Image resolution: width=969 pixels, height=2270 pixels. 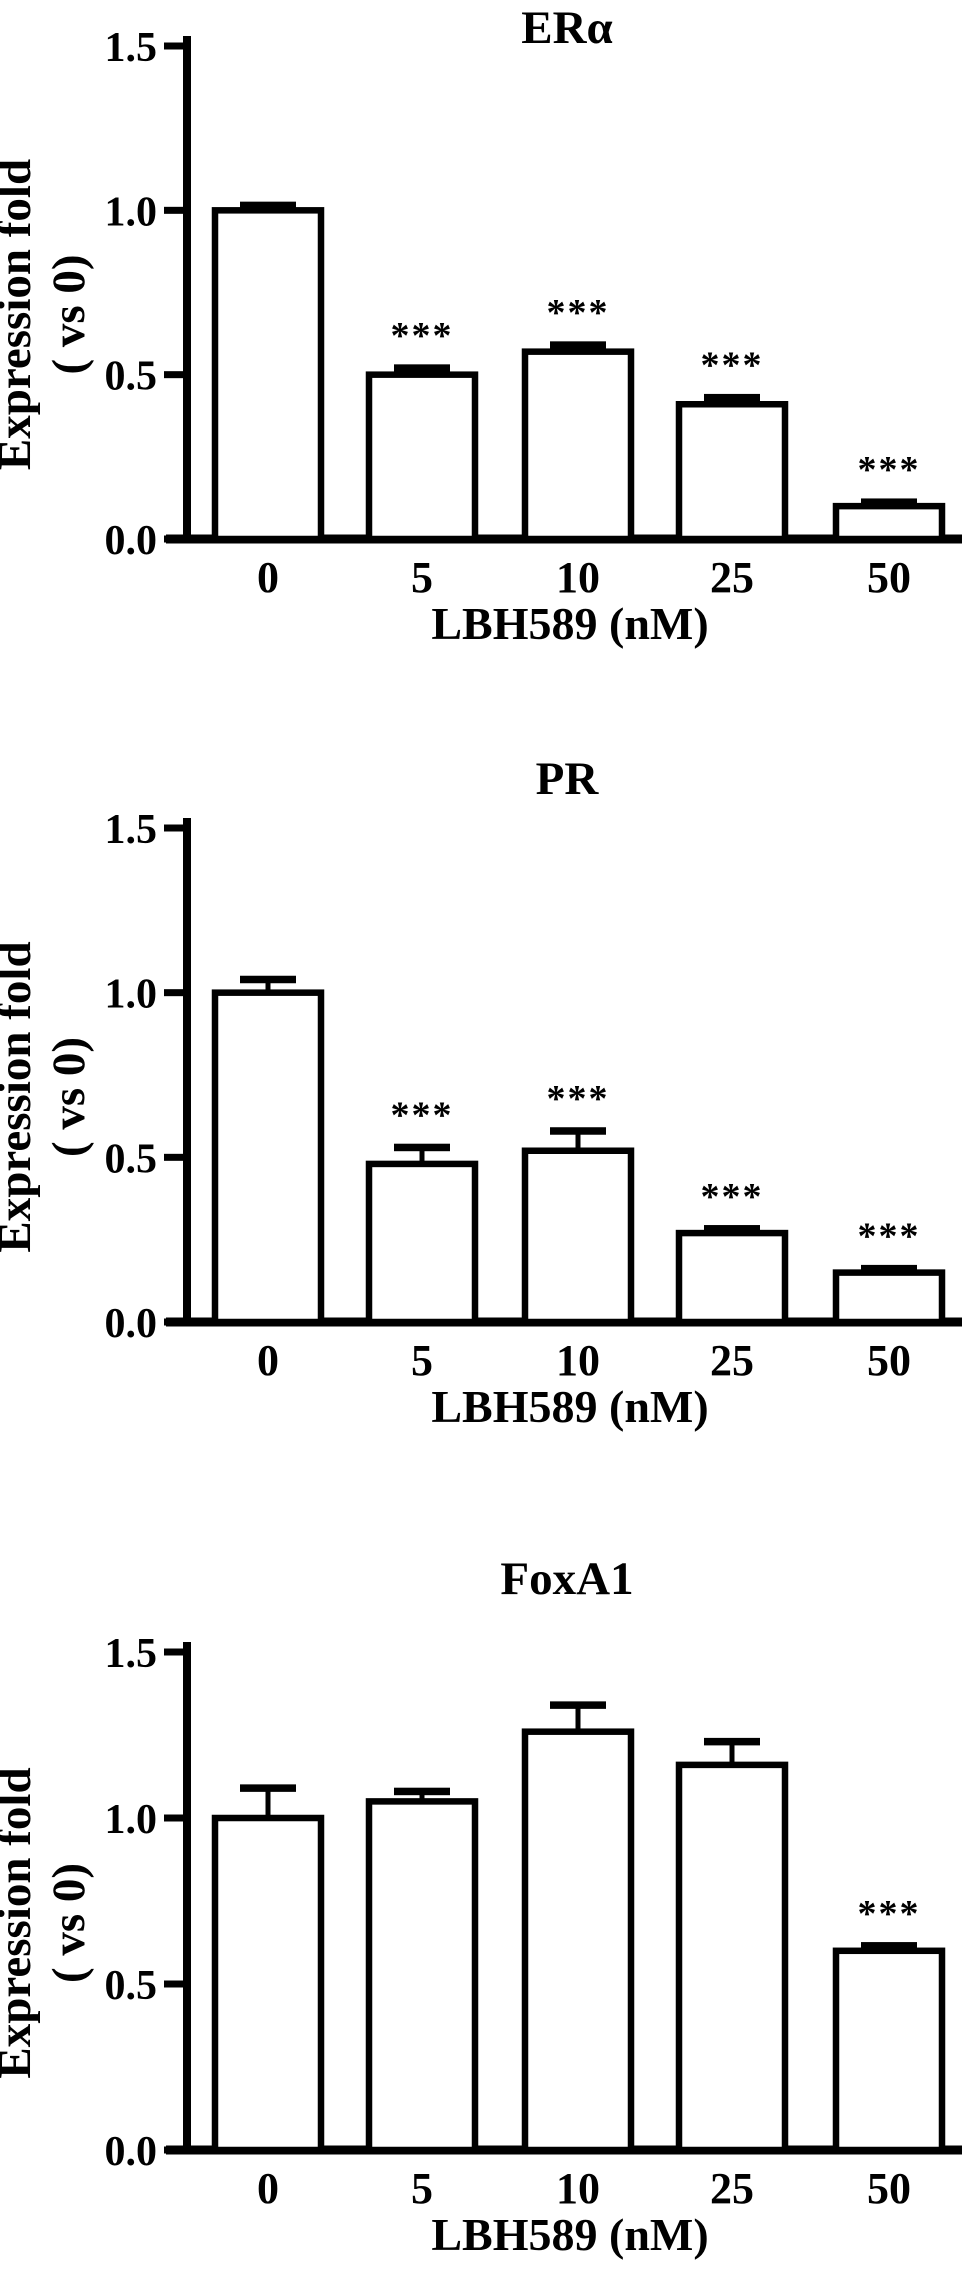 What do you see at coordinates (566, 1579) in the screenshot?
I see `chart-title: FoxA1` at bounding box center [566, 1579].